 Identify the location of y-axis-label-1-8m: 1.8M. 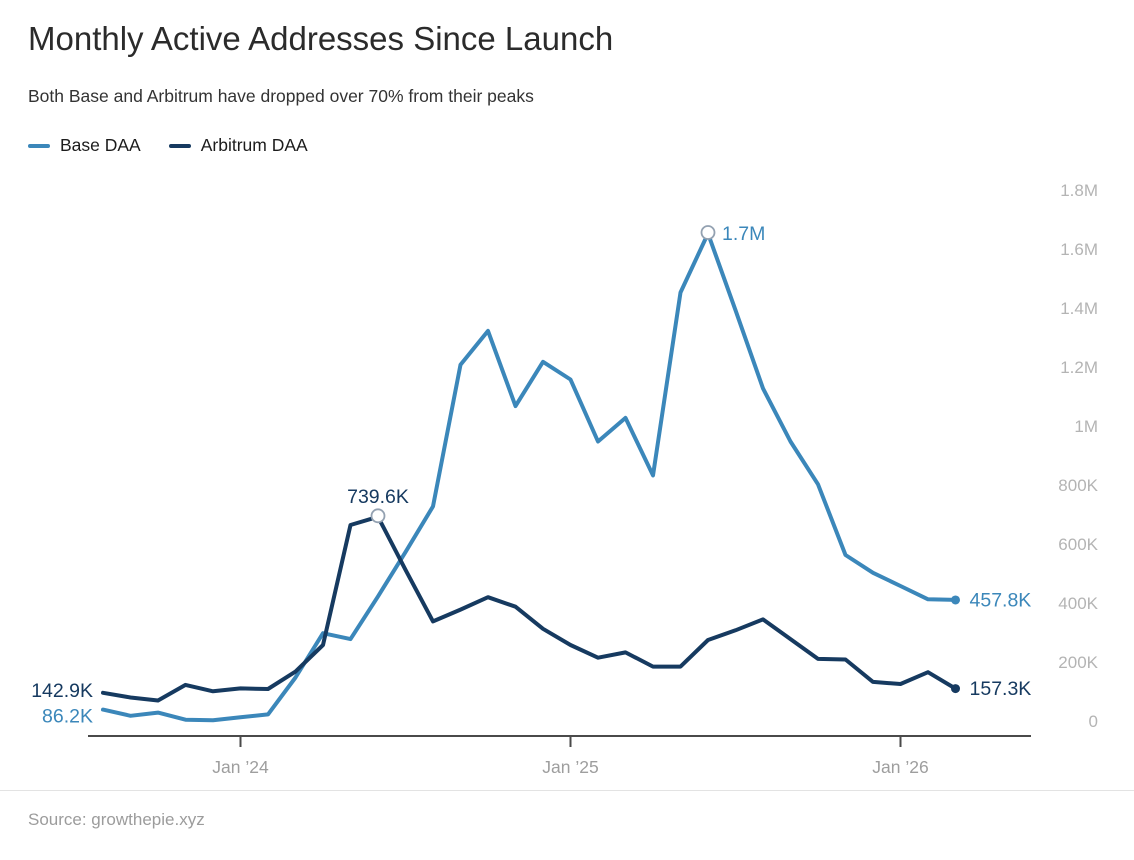
(1079, 190).